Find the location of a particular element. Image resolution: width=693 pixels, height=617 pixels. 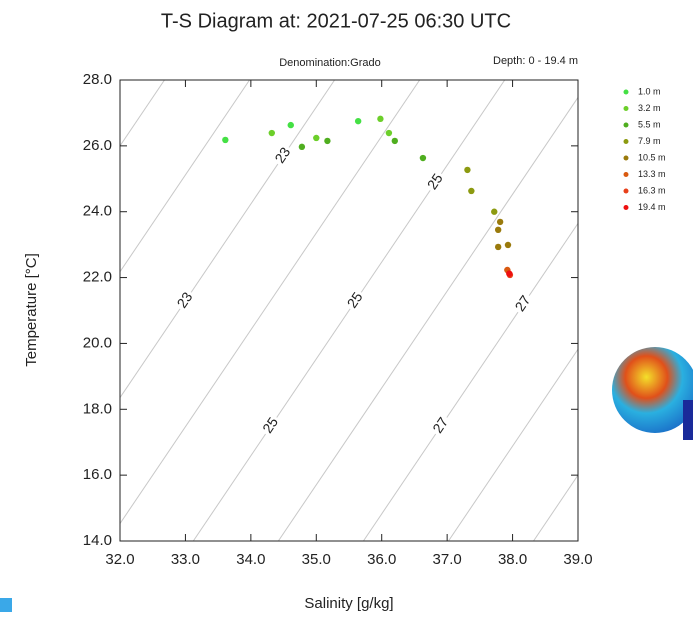

y-axis-label: Temperature [°C] is located at coordinates (31, 310).